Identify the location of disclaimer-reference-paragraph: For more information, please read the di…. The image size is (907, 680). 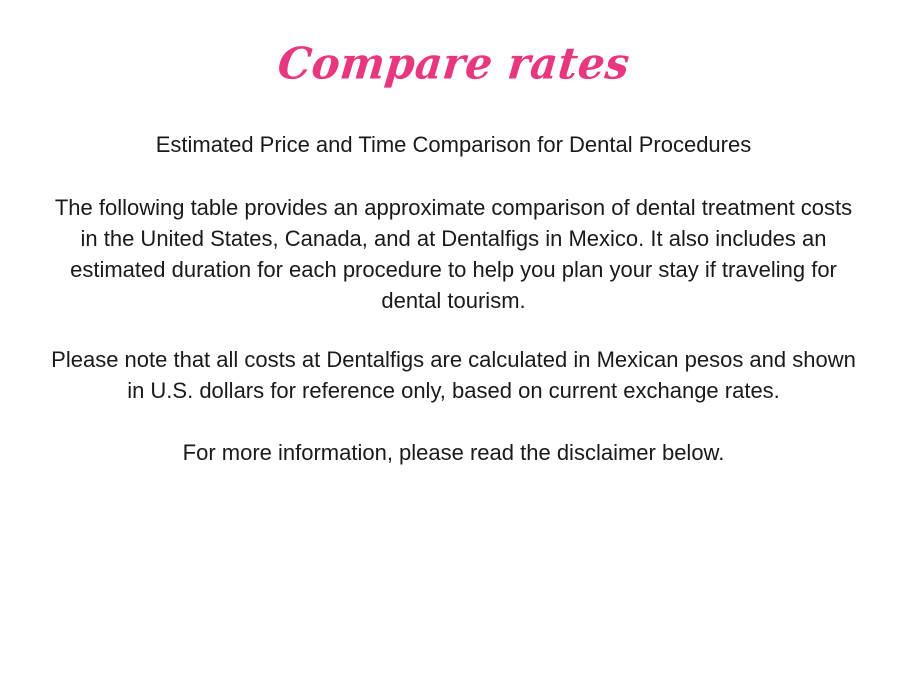
(453, 452).